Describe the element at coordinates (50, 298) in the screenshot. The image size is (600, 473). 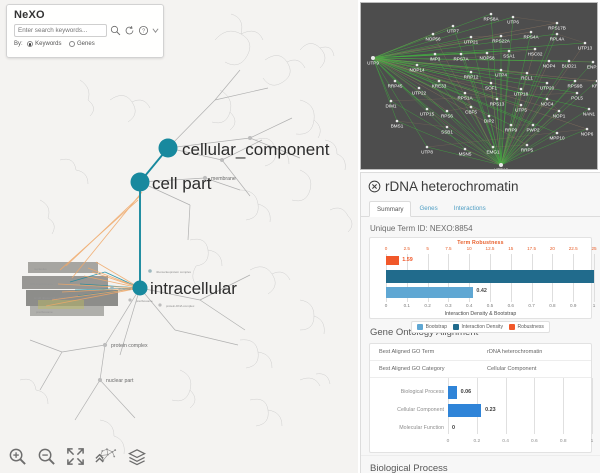
I see `svg-text: small ribosomal subunit` at that location.